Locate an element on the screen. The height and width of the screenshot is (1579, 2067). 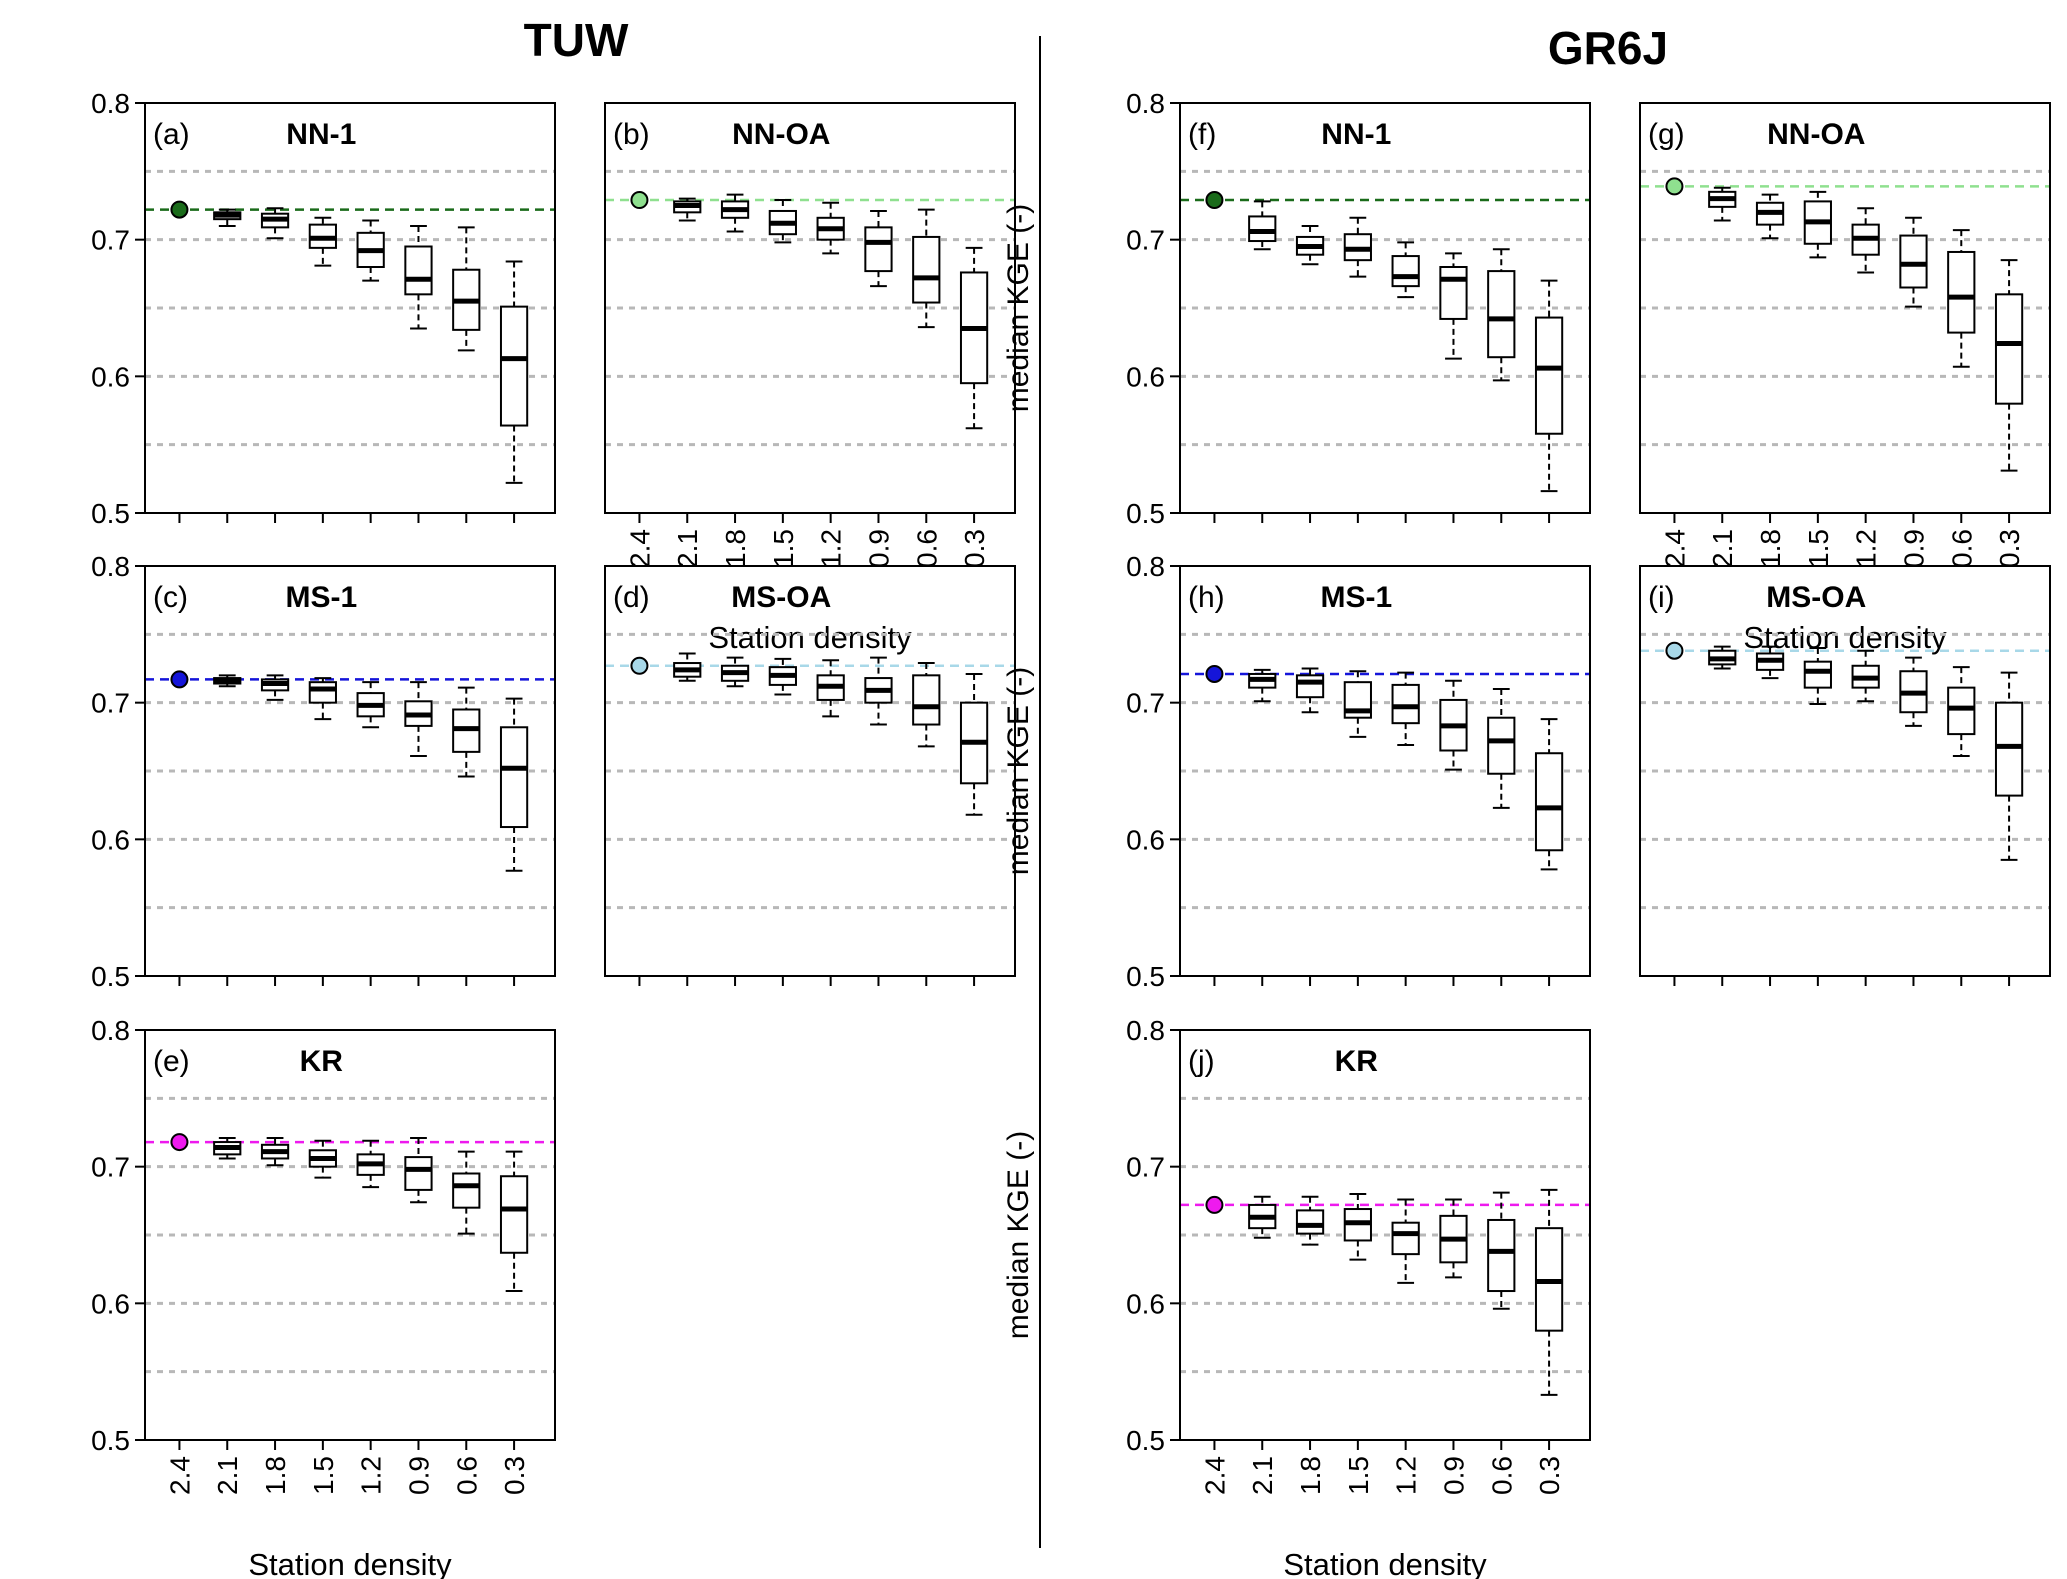
panel-d: (d) MS-OA is located at coordinates (810, 775).